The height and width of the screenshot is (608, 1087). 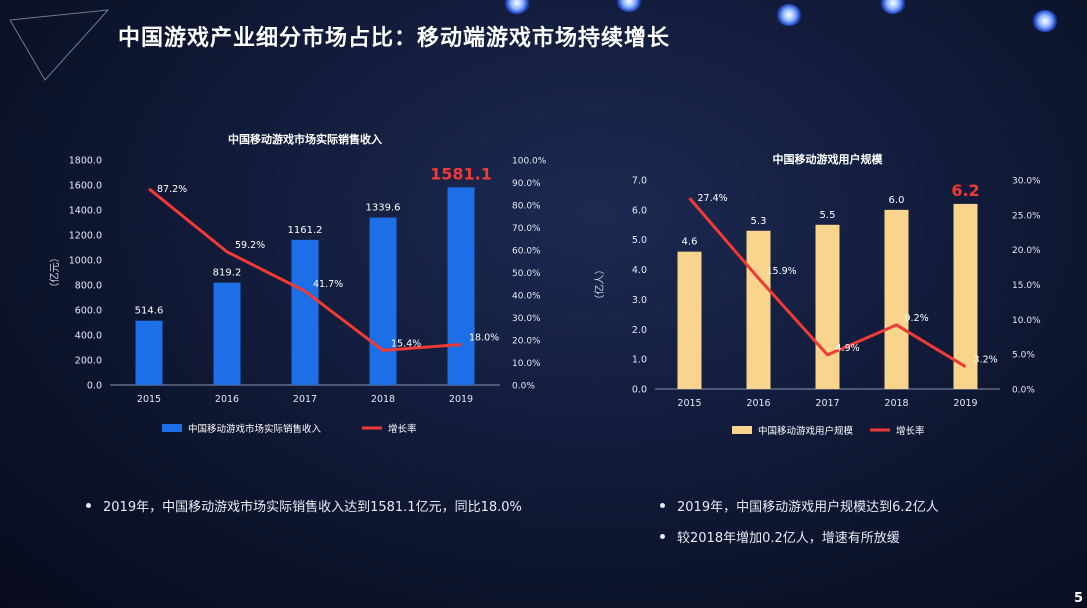 What do you see at coordinates (305, 139) in the screenshot?
I see `chart-title: 中国移动游戏市场实际销售收入` at bounding box center [305, 139].